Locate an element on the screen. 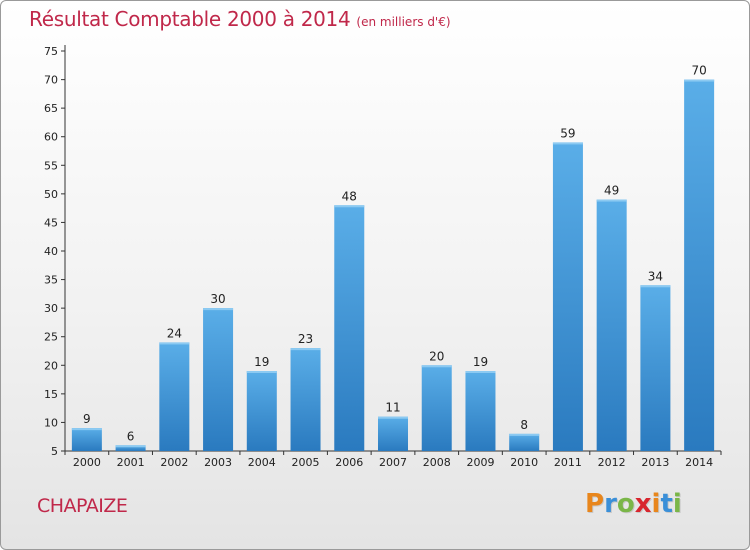  x-tick-label: 2009 is located at coordinates (480, 462).